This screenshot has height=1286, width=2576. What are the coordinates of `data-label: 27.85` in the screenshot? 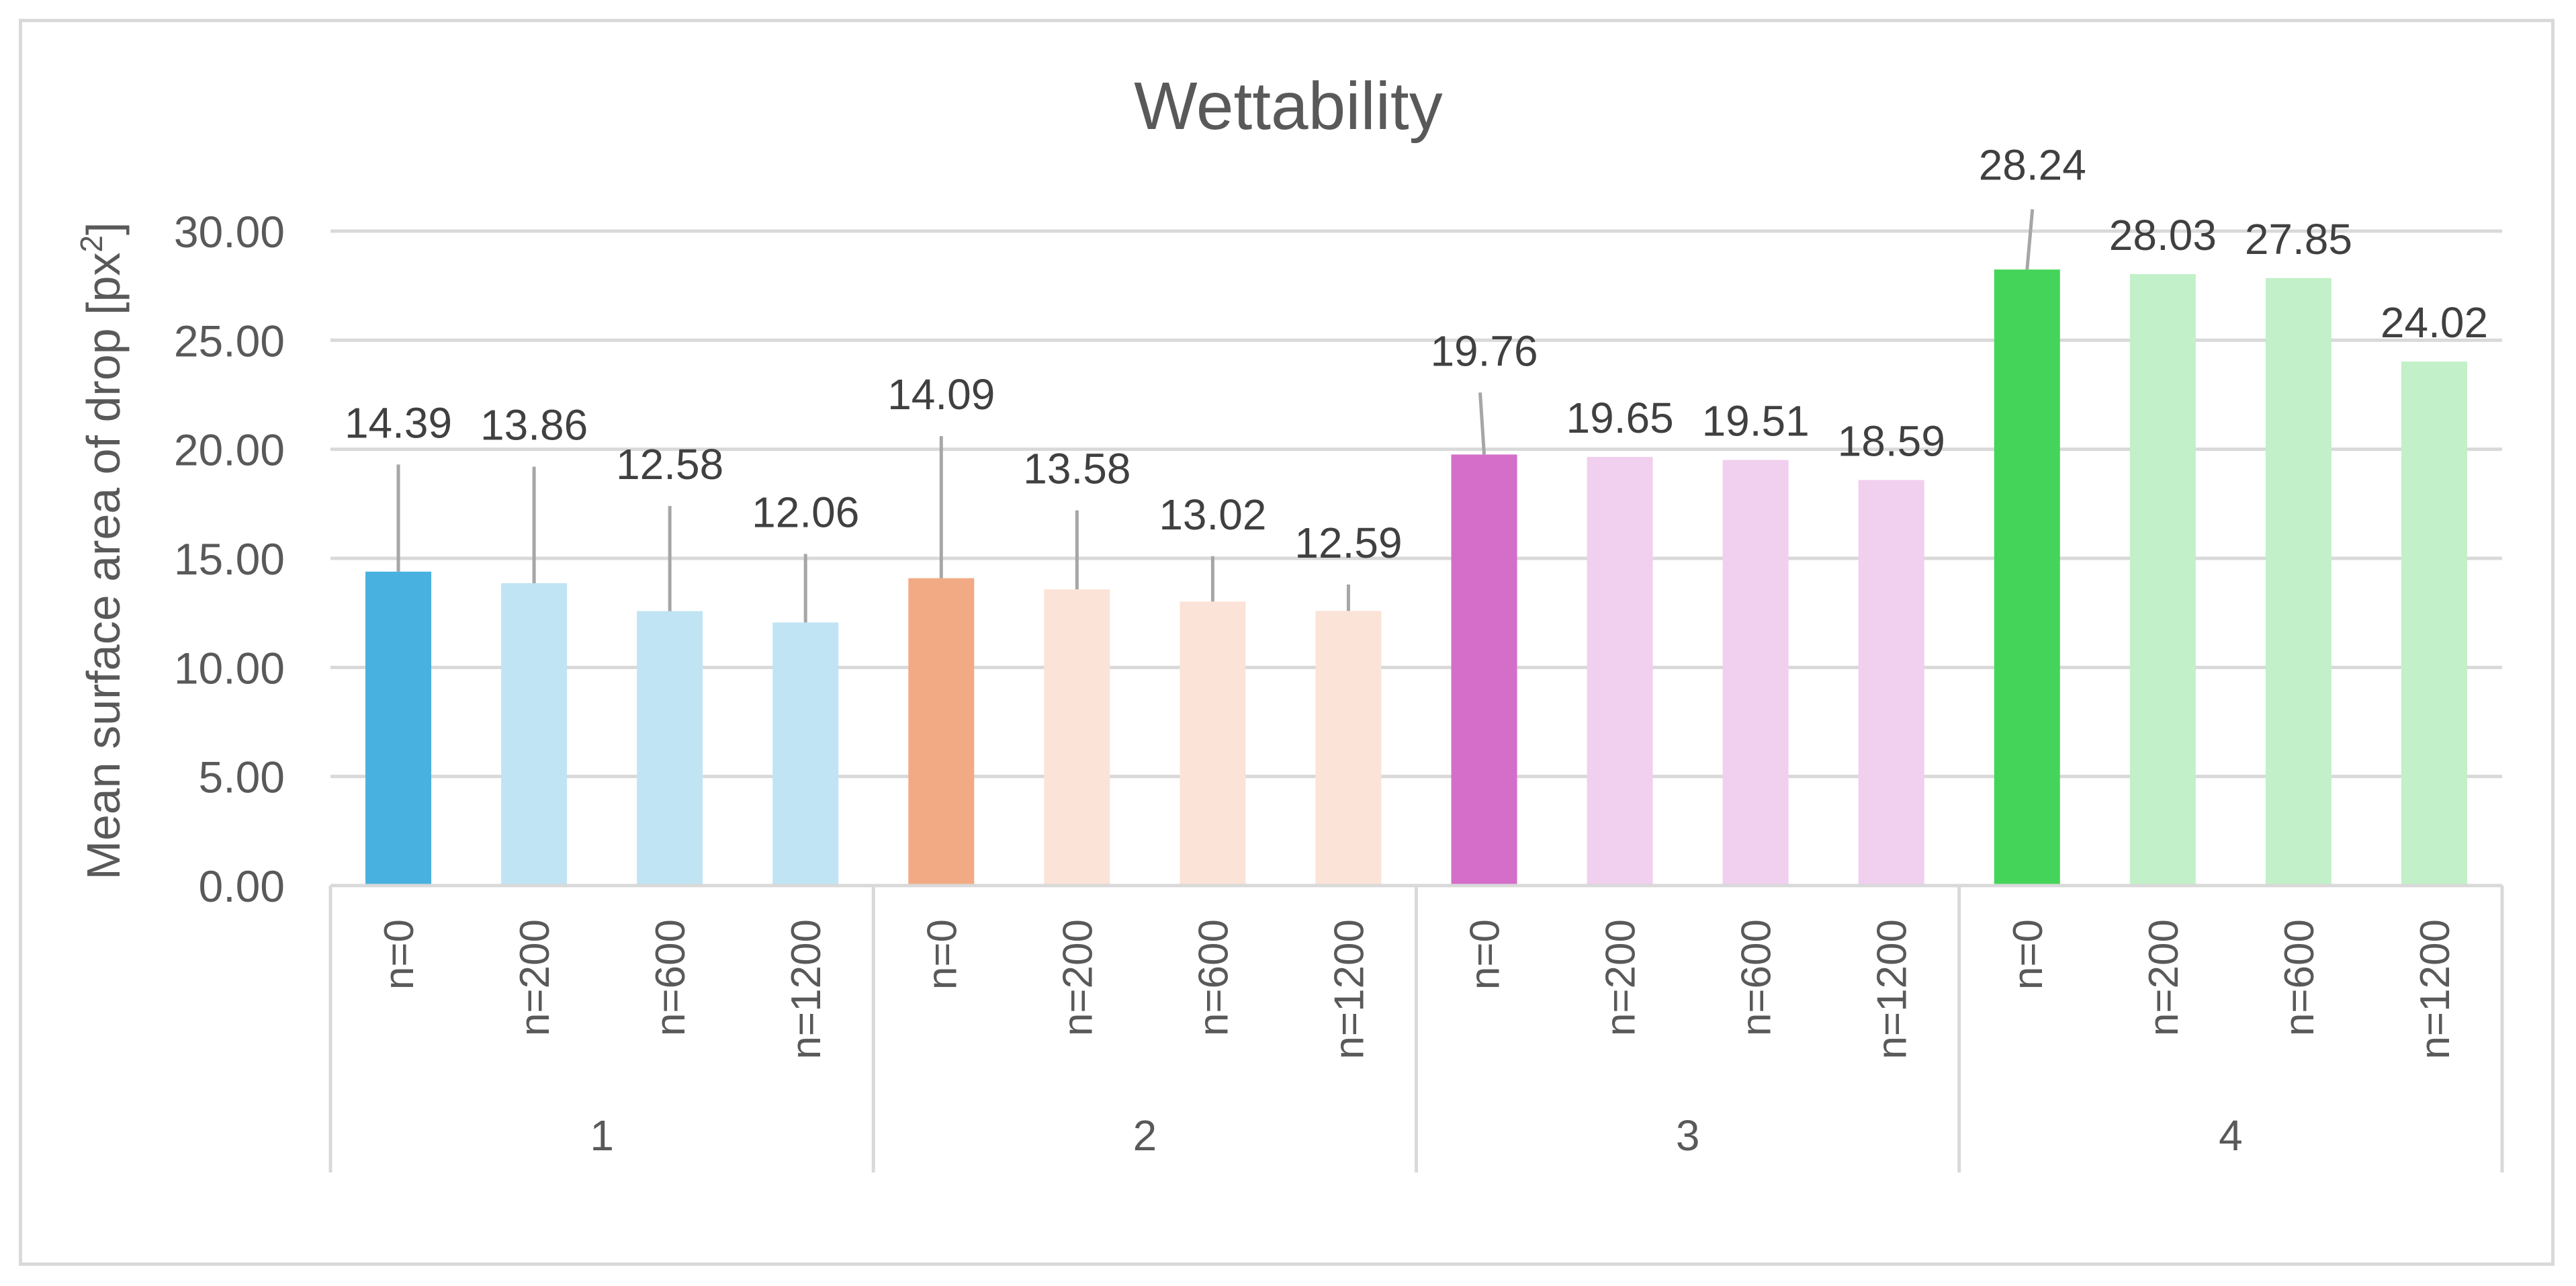 It's located at (2298, 239).